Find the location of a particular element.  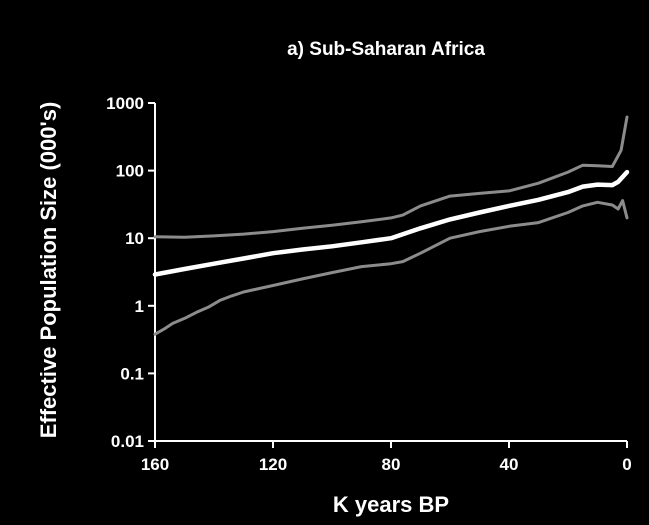

y-tick-label: 100 is located at coordinates (130, 171).